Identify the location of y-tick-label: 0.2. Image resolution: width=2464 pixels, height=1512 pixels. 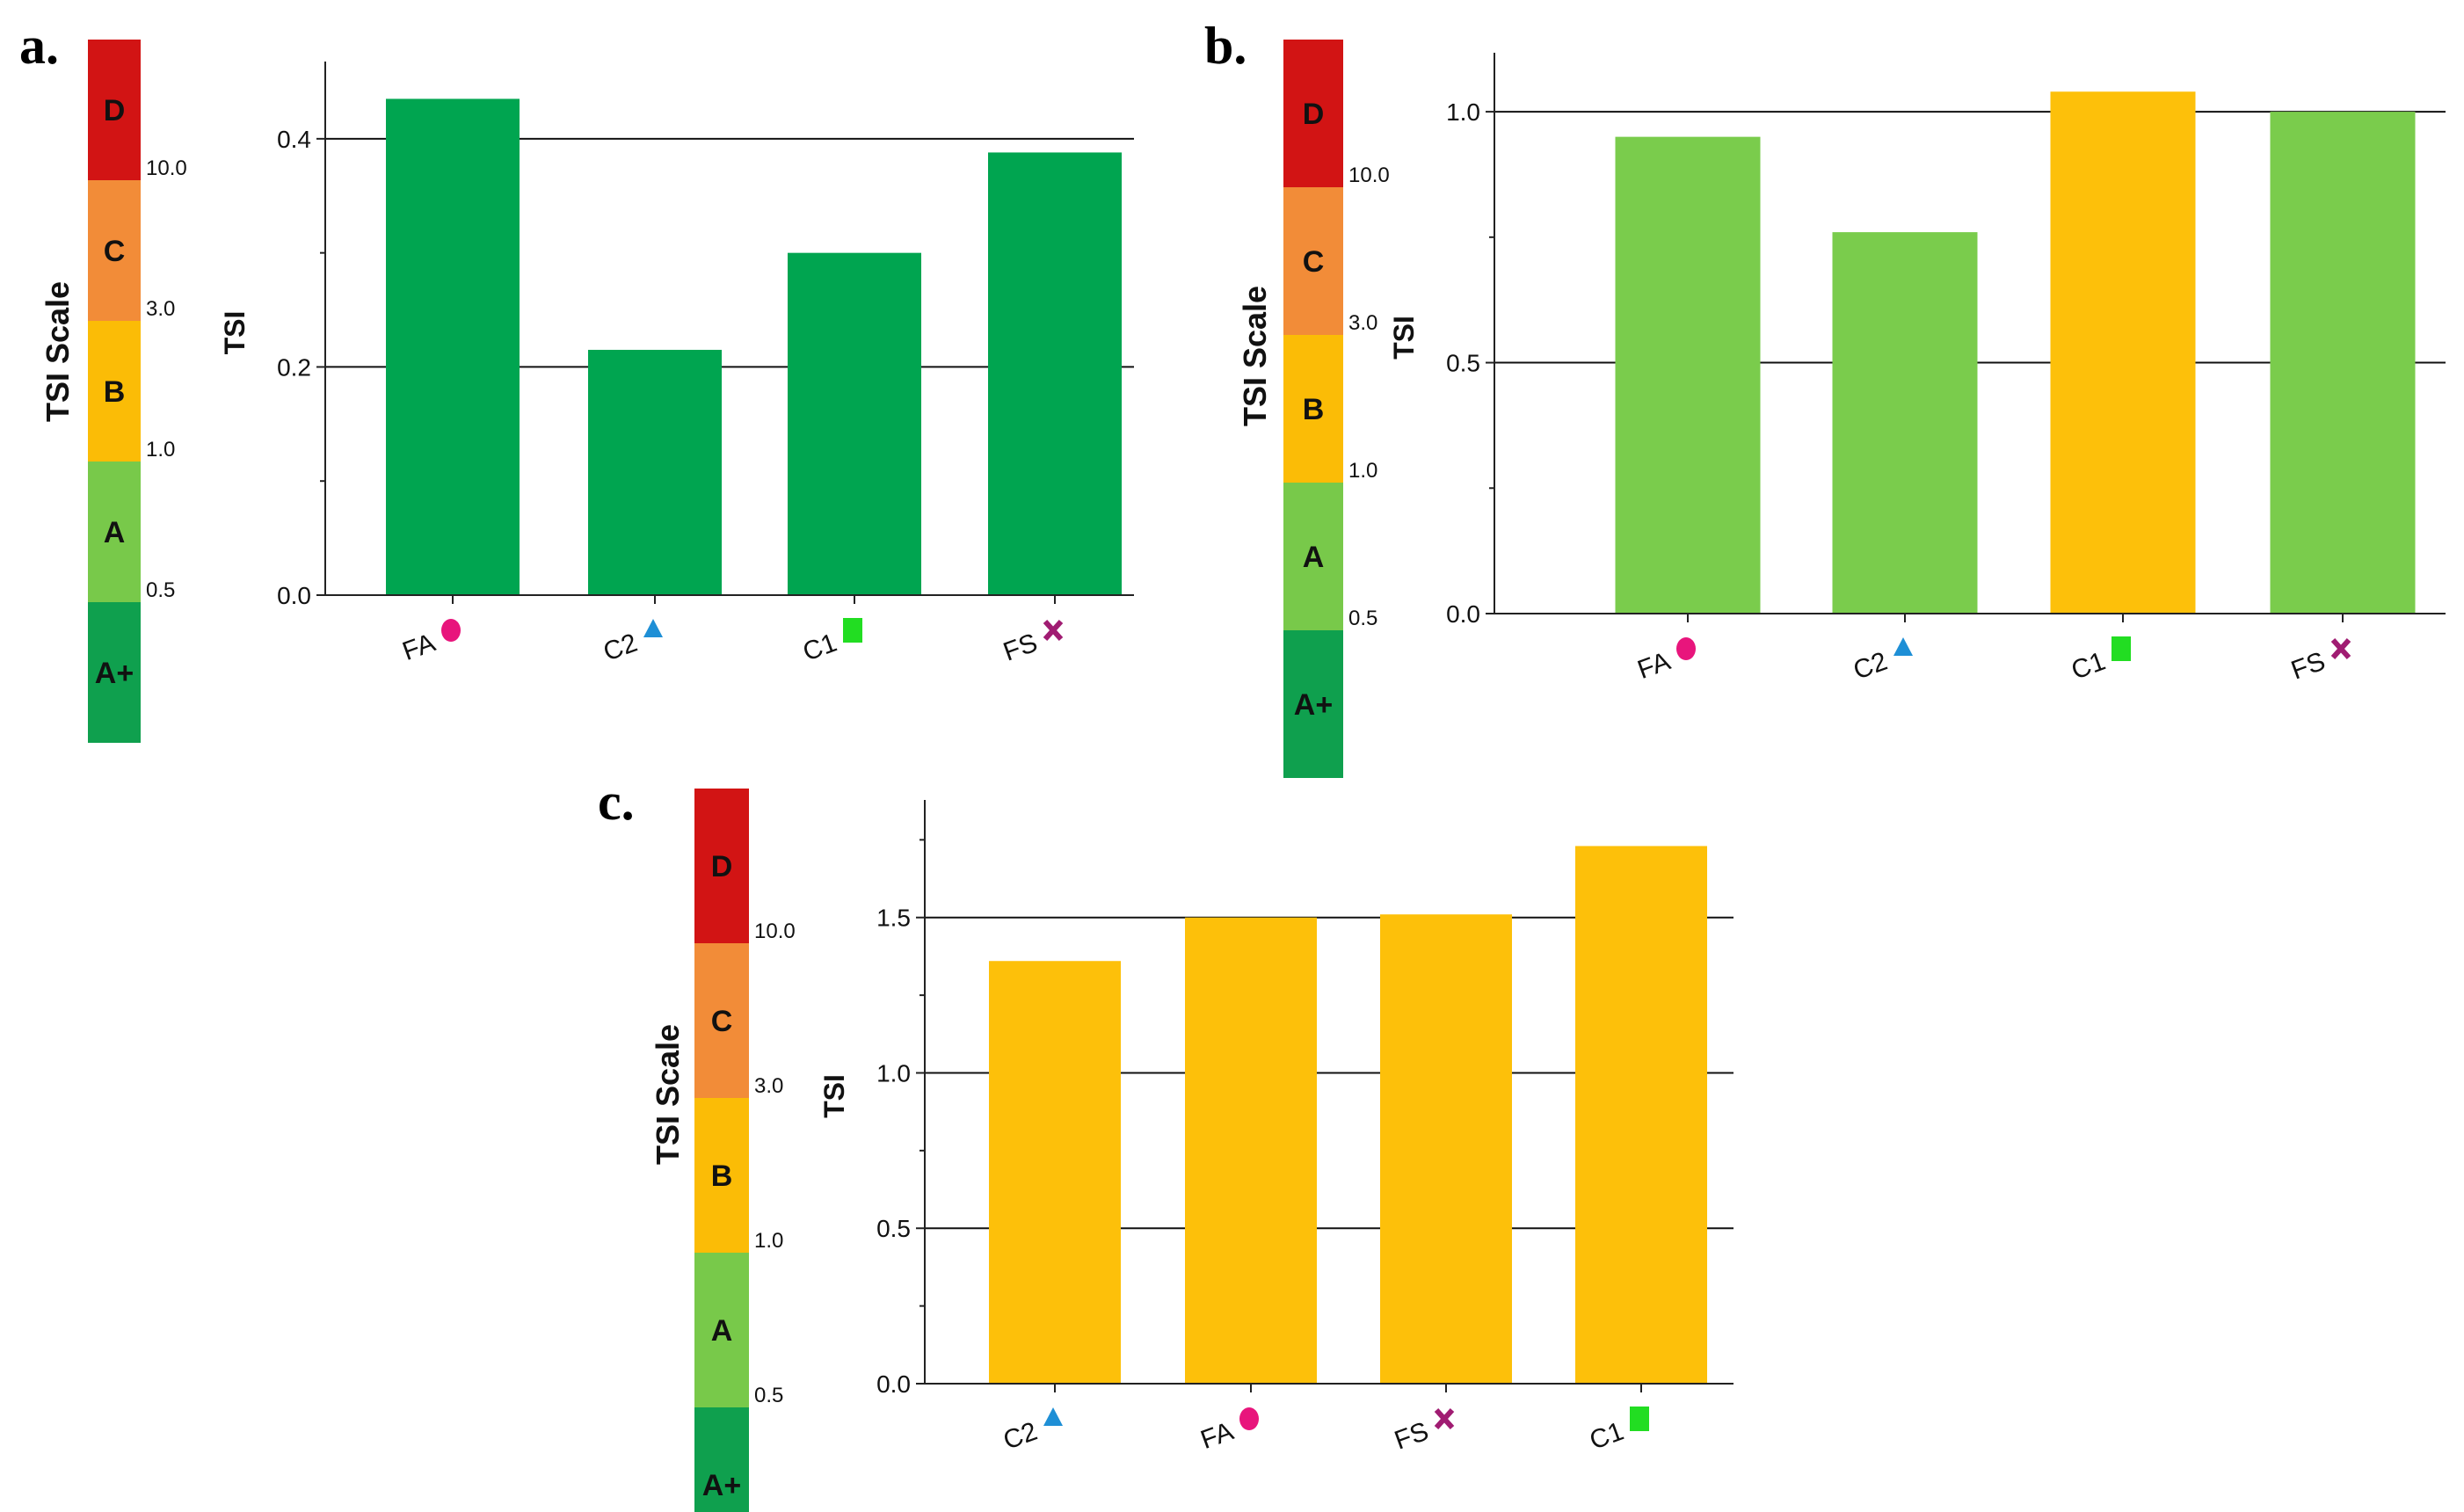
(294, 367).